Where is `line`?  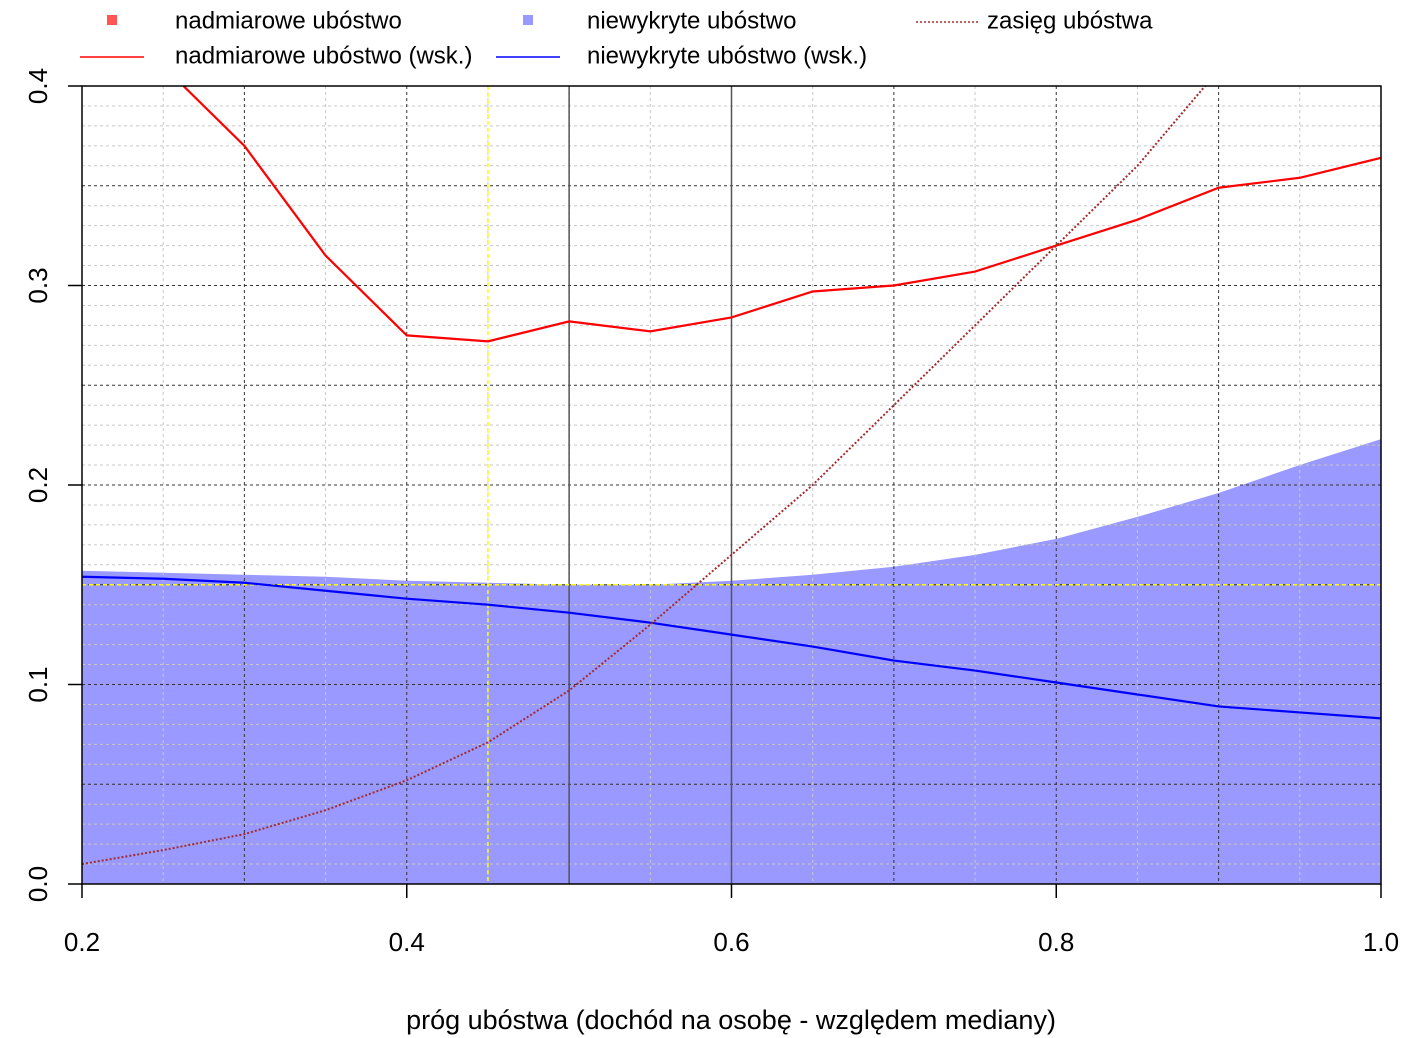 line is located at coordinates (731, 647).